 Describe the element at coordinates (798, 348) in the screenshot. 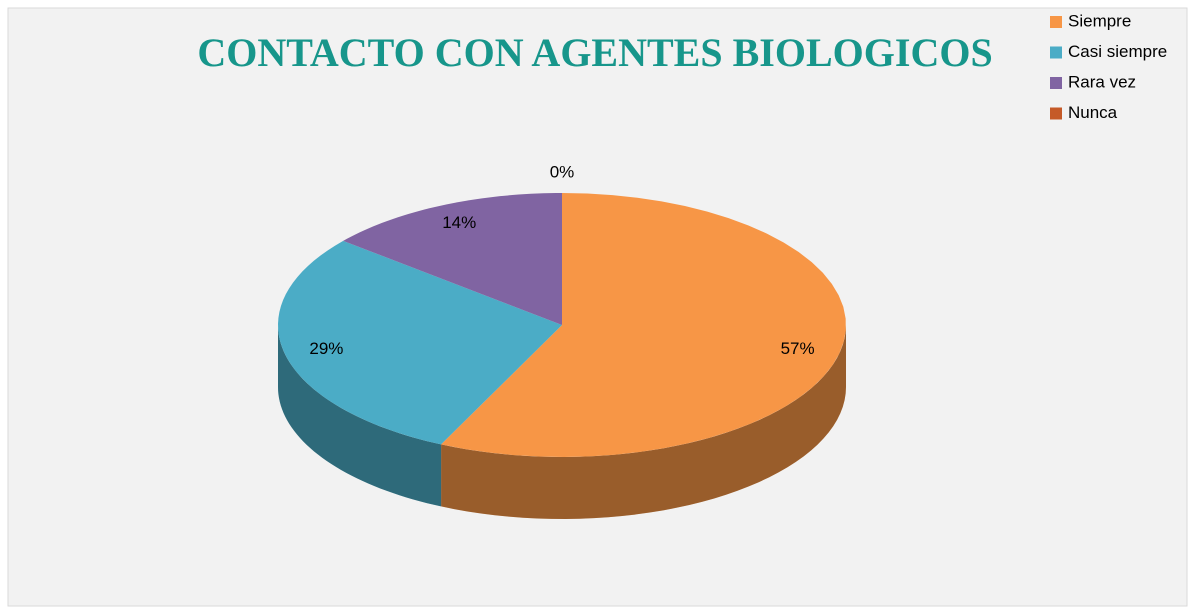

I see `data-label: 57%` at that location.